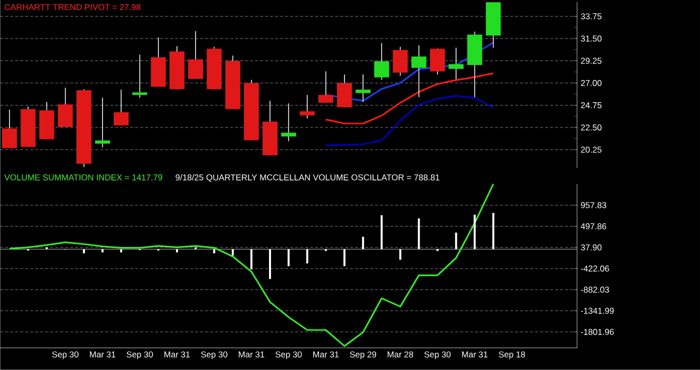 This screenshot has height=370, width=700. Describe the element at coordinates (308, 178) in the screenshot. I see `text: 9/18/25 QUARTERLY MCCLELLAN VOLUME OSCILLATOR = 788.81` at that location.